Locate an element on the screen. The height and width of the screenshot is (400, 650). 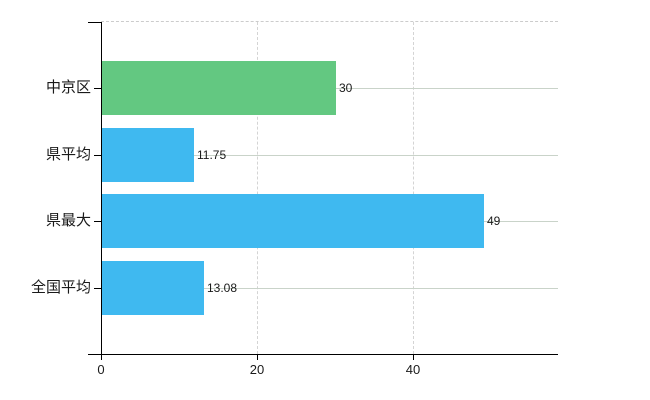
x-tick-label: 40 is located at coordinates (413, 369).